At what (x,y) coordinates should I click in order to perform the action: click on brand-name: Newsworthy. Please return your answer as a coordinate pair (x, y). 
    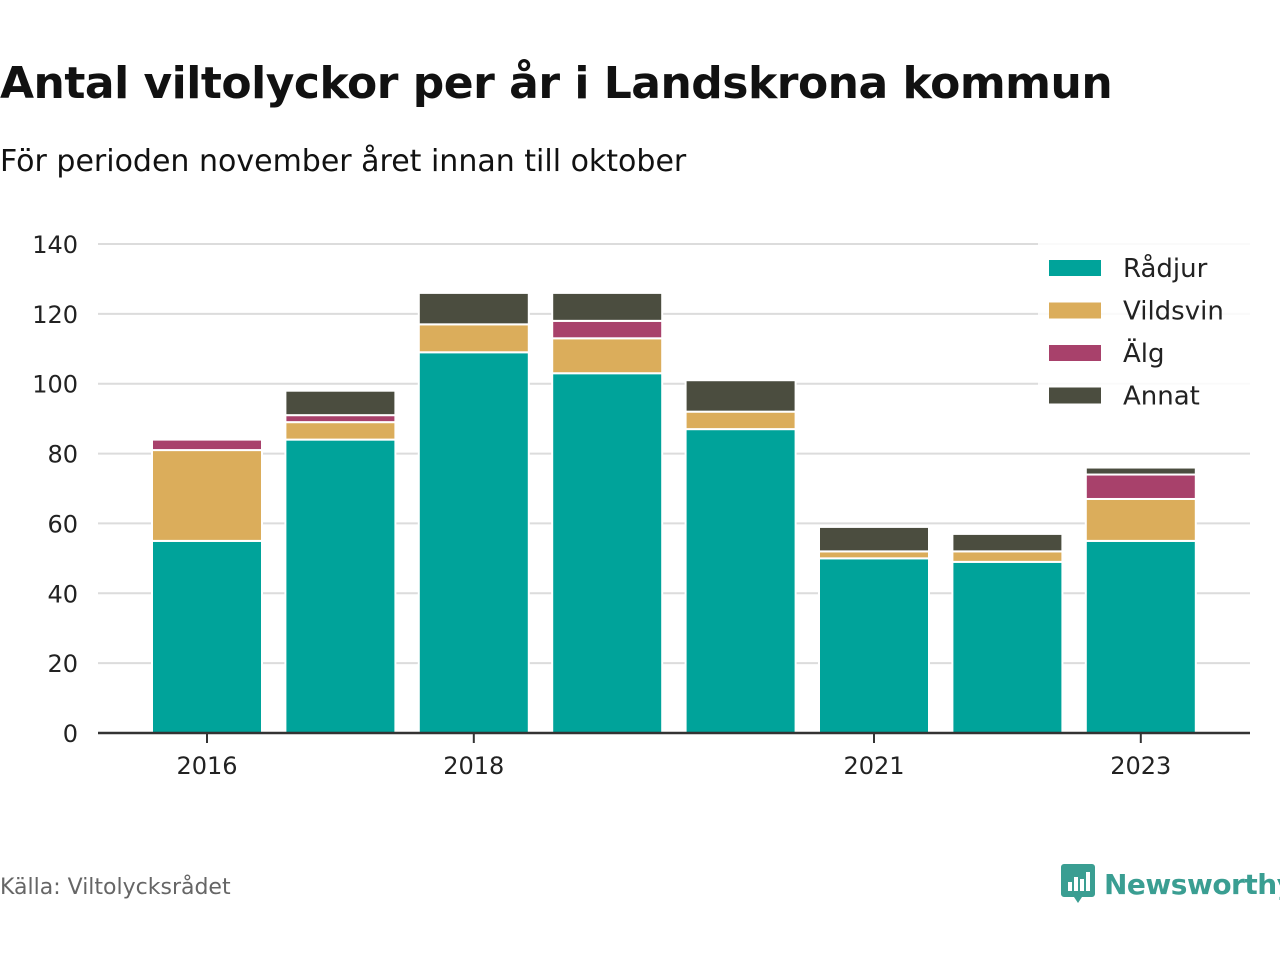
    Looking at the image, I should click on (1192, 884).